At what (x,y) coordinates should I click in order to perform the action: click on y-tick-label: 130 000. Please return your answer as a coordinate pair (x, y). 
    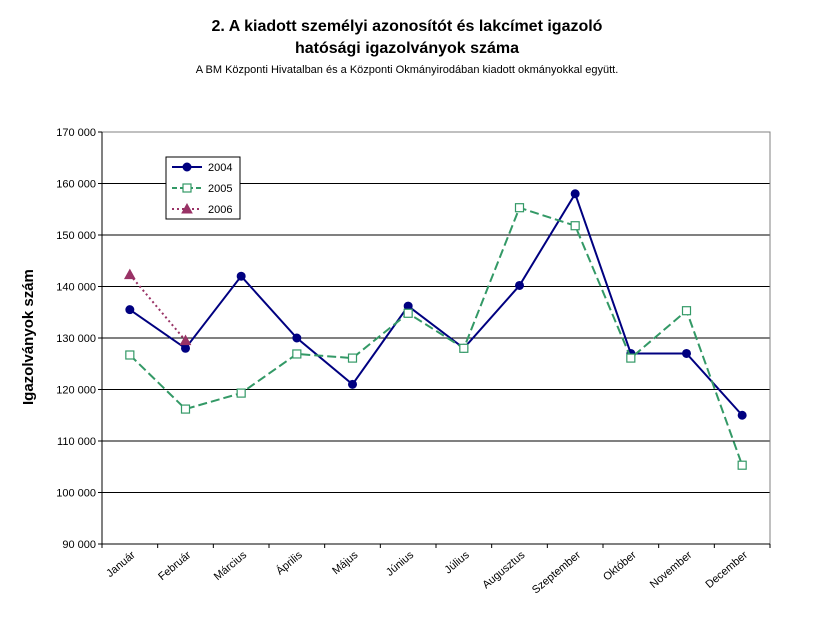
    Looking at the image, I should click on (76, 339).